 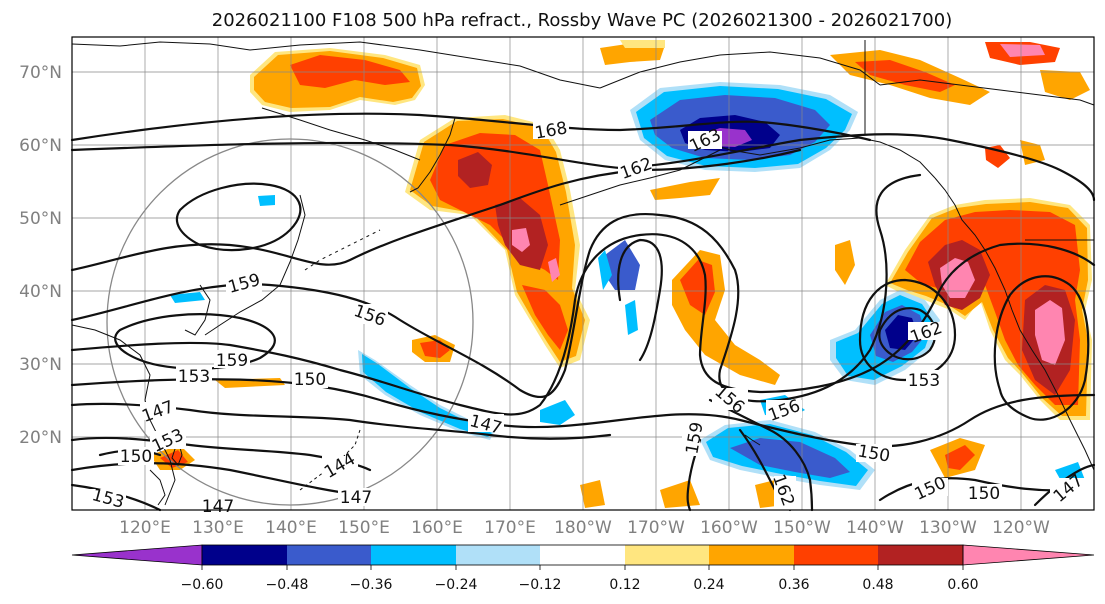 I want to click on lat-label: 60°N, so click(x=40, y=146).